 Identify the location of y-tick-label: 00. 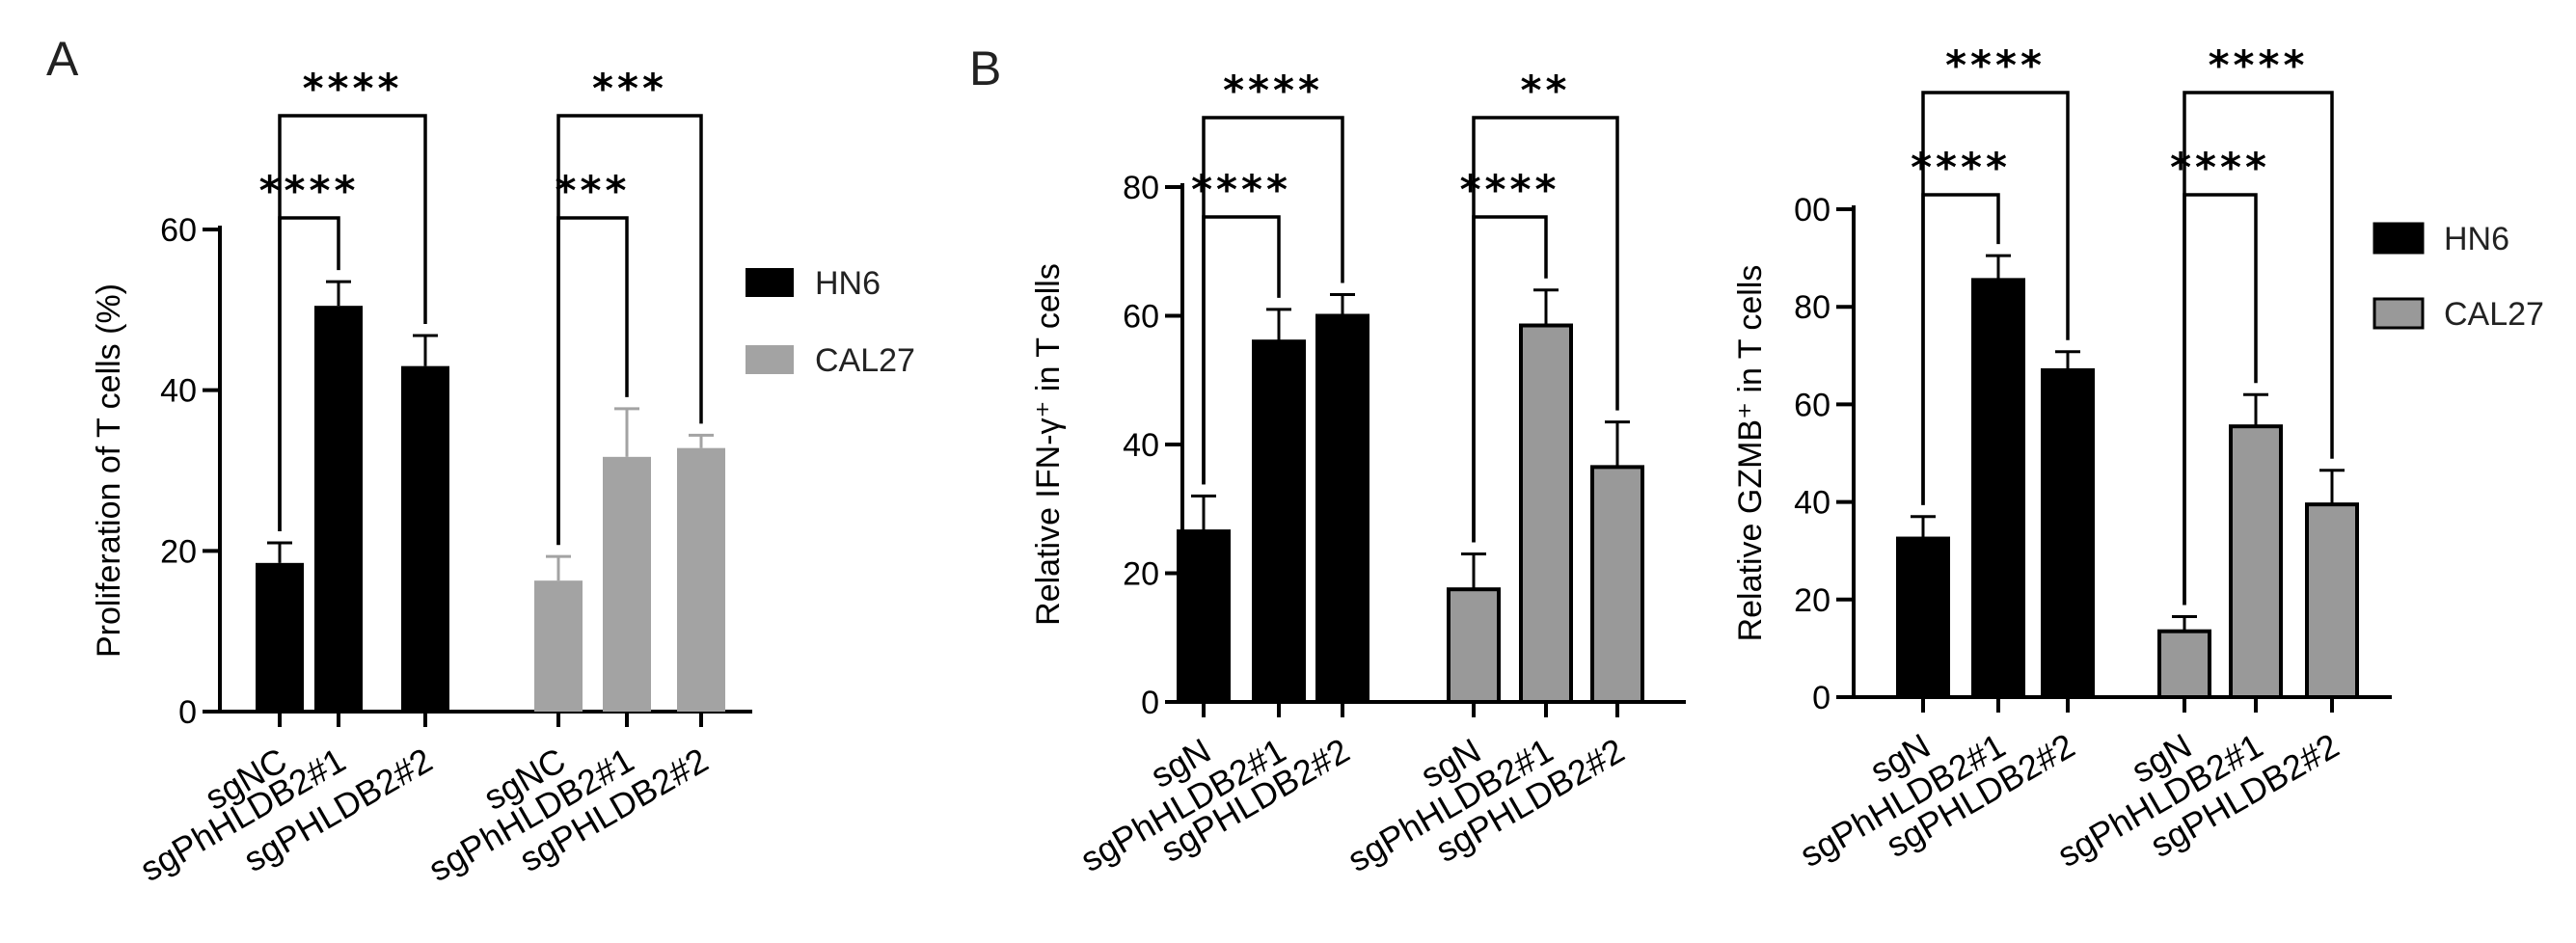
(1812, 210).